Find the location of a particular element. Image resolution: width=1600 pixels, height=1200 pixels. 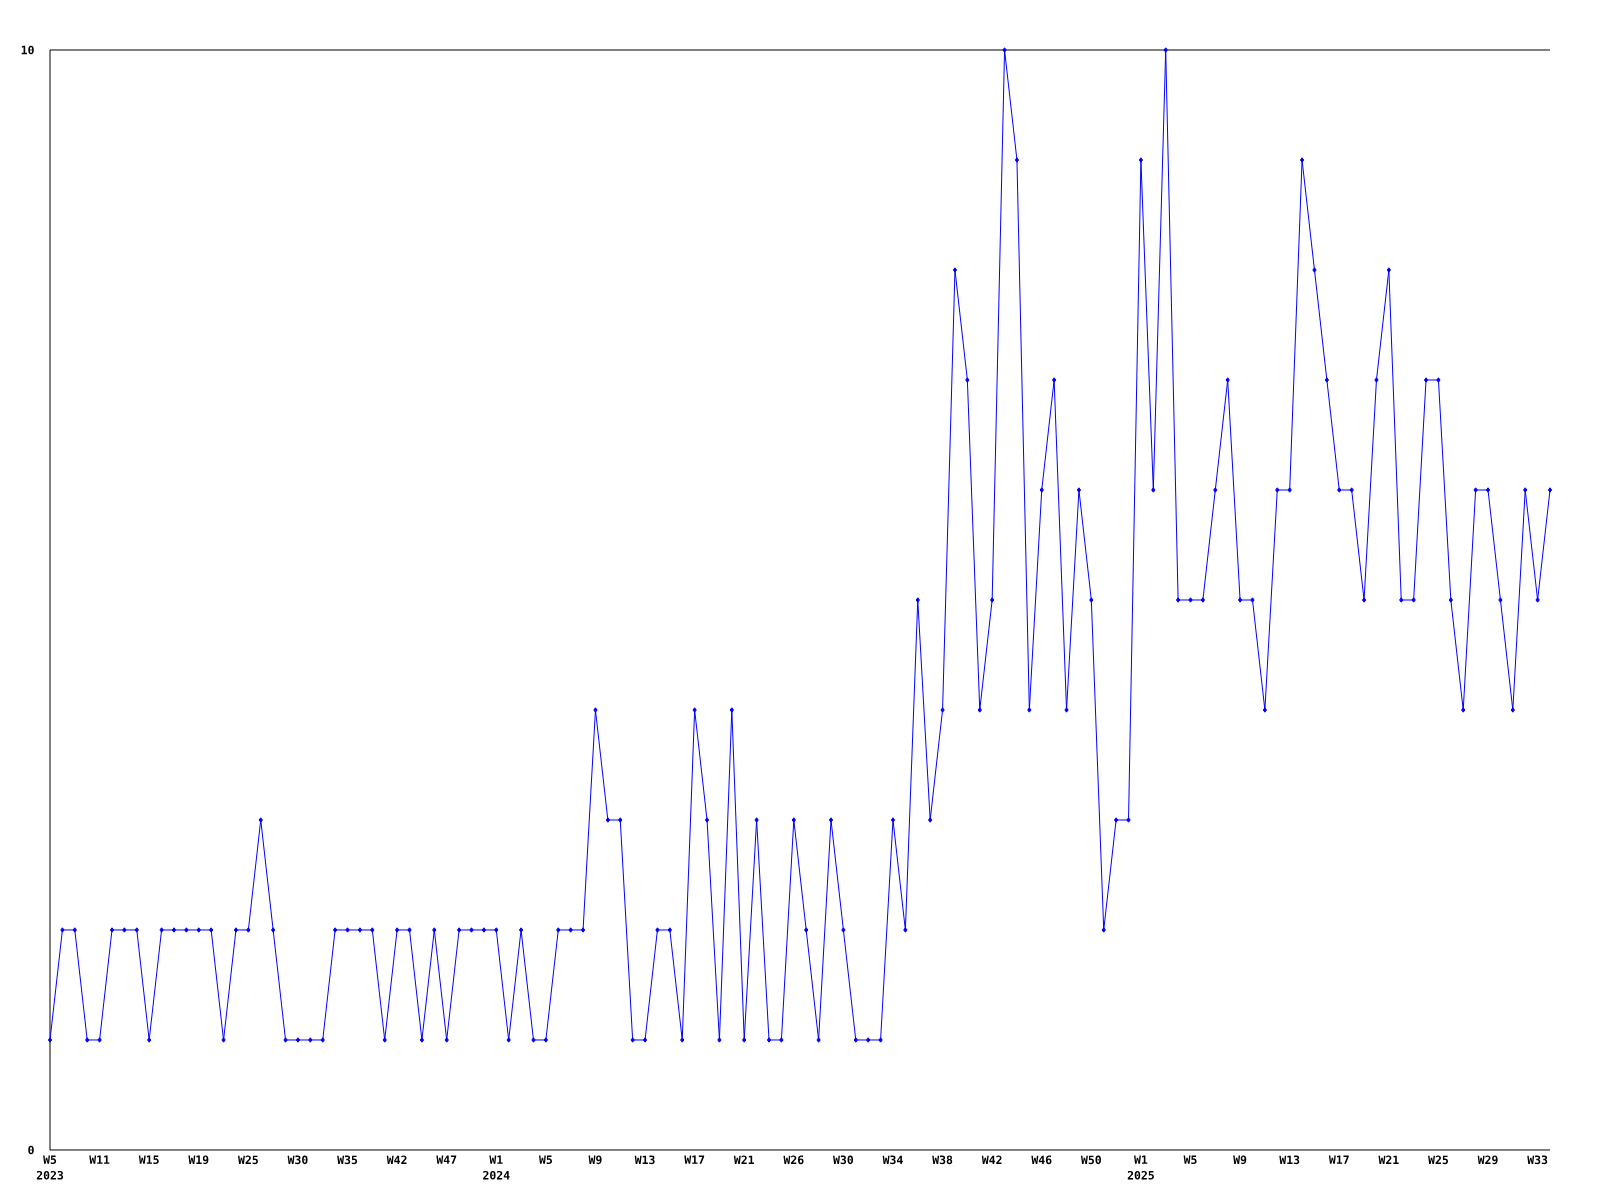

x-tick-label: W47 is located at coordinates (446, 1159).